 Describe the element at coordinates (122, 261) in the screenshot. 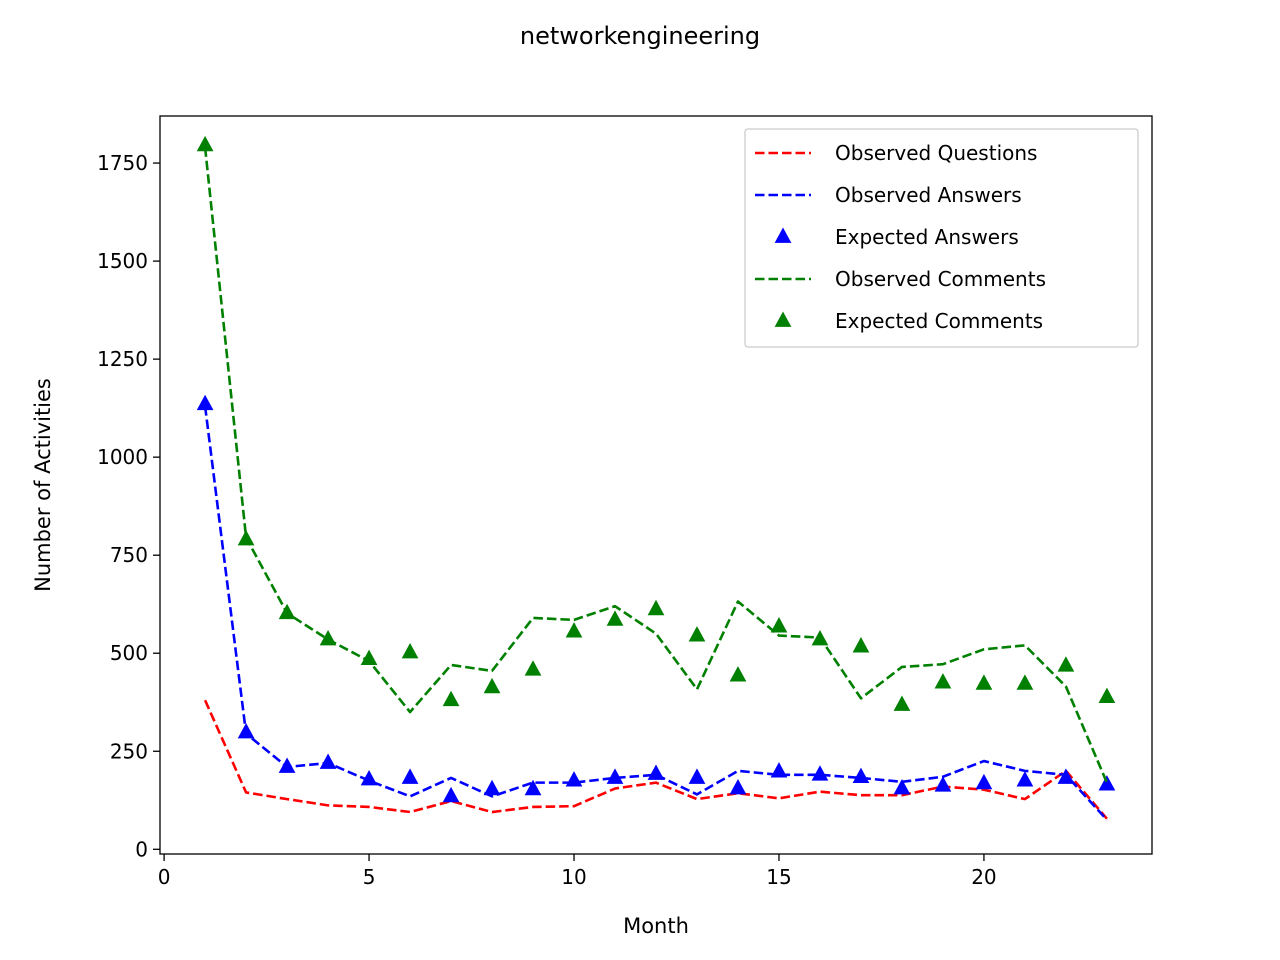

I see `y-tick-label: 1500` at that location.